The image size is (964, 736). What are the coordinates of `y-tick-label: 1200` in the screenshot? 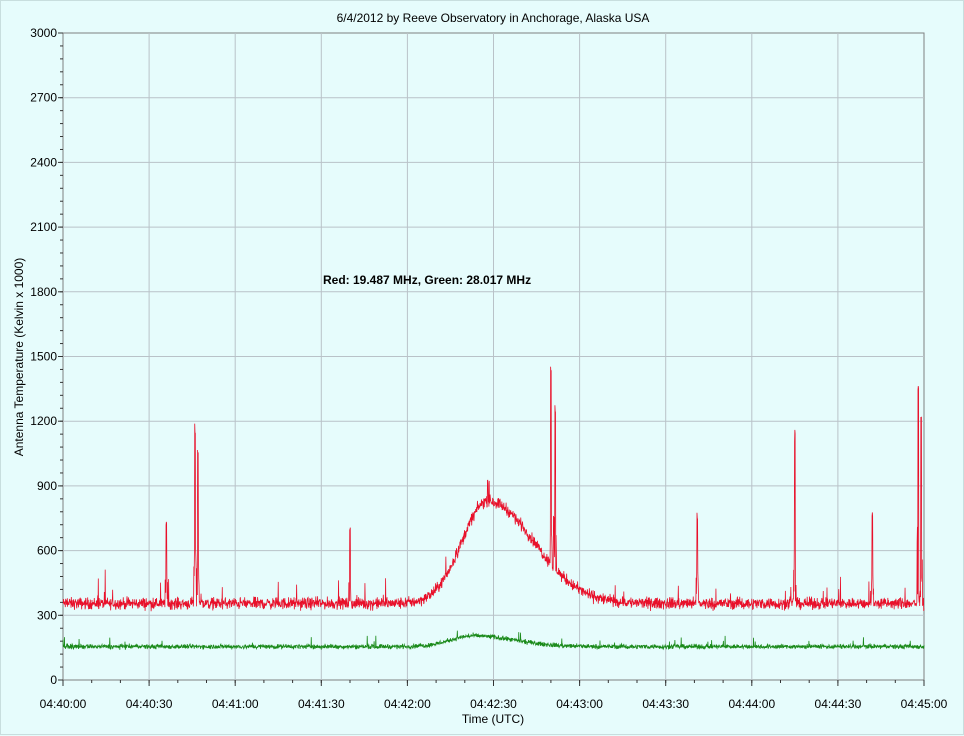 It's located at (43, 421).